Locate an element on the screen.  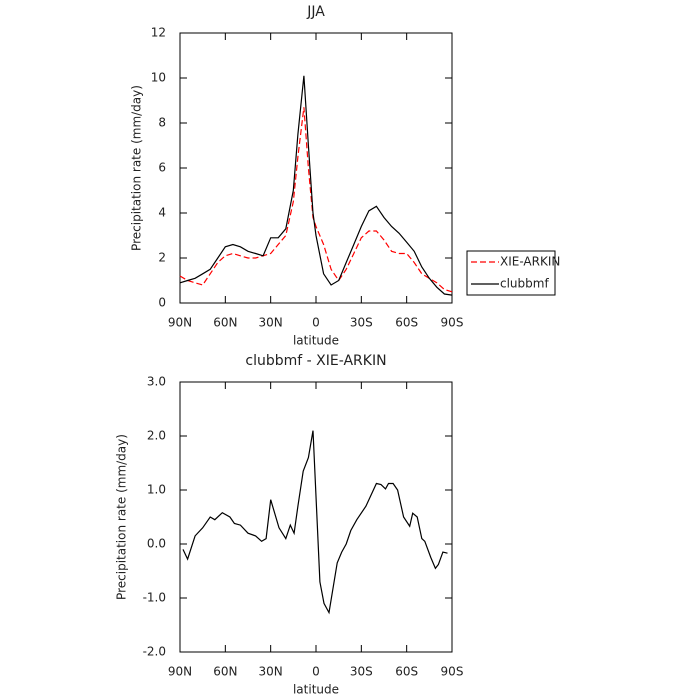
y-tick-label: -2.0 is located at coordinates (154, 652).